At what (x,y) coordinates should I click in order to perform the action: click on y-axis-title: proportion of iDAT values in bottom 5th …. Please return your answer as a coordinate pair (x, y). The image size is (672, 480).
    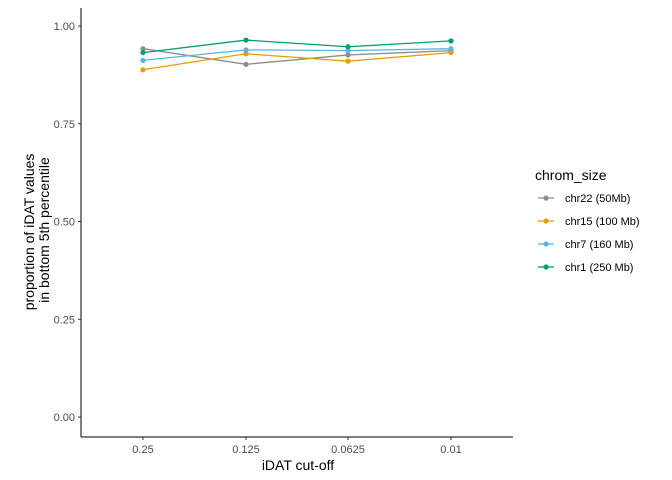
    Looking at the image, I should click on (36, 230).